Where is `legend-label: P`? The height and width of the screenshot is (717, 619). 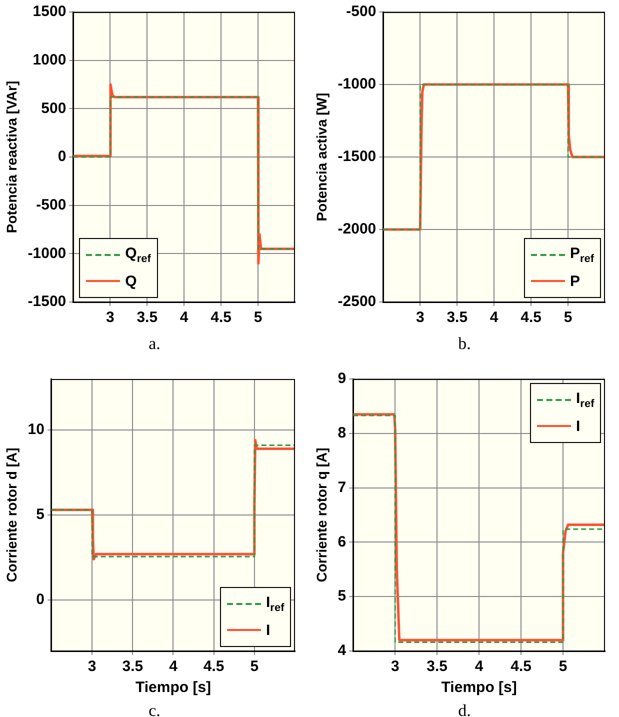 legend-label: P is located at coordinates (575, 281).